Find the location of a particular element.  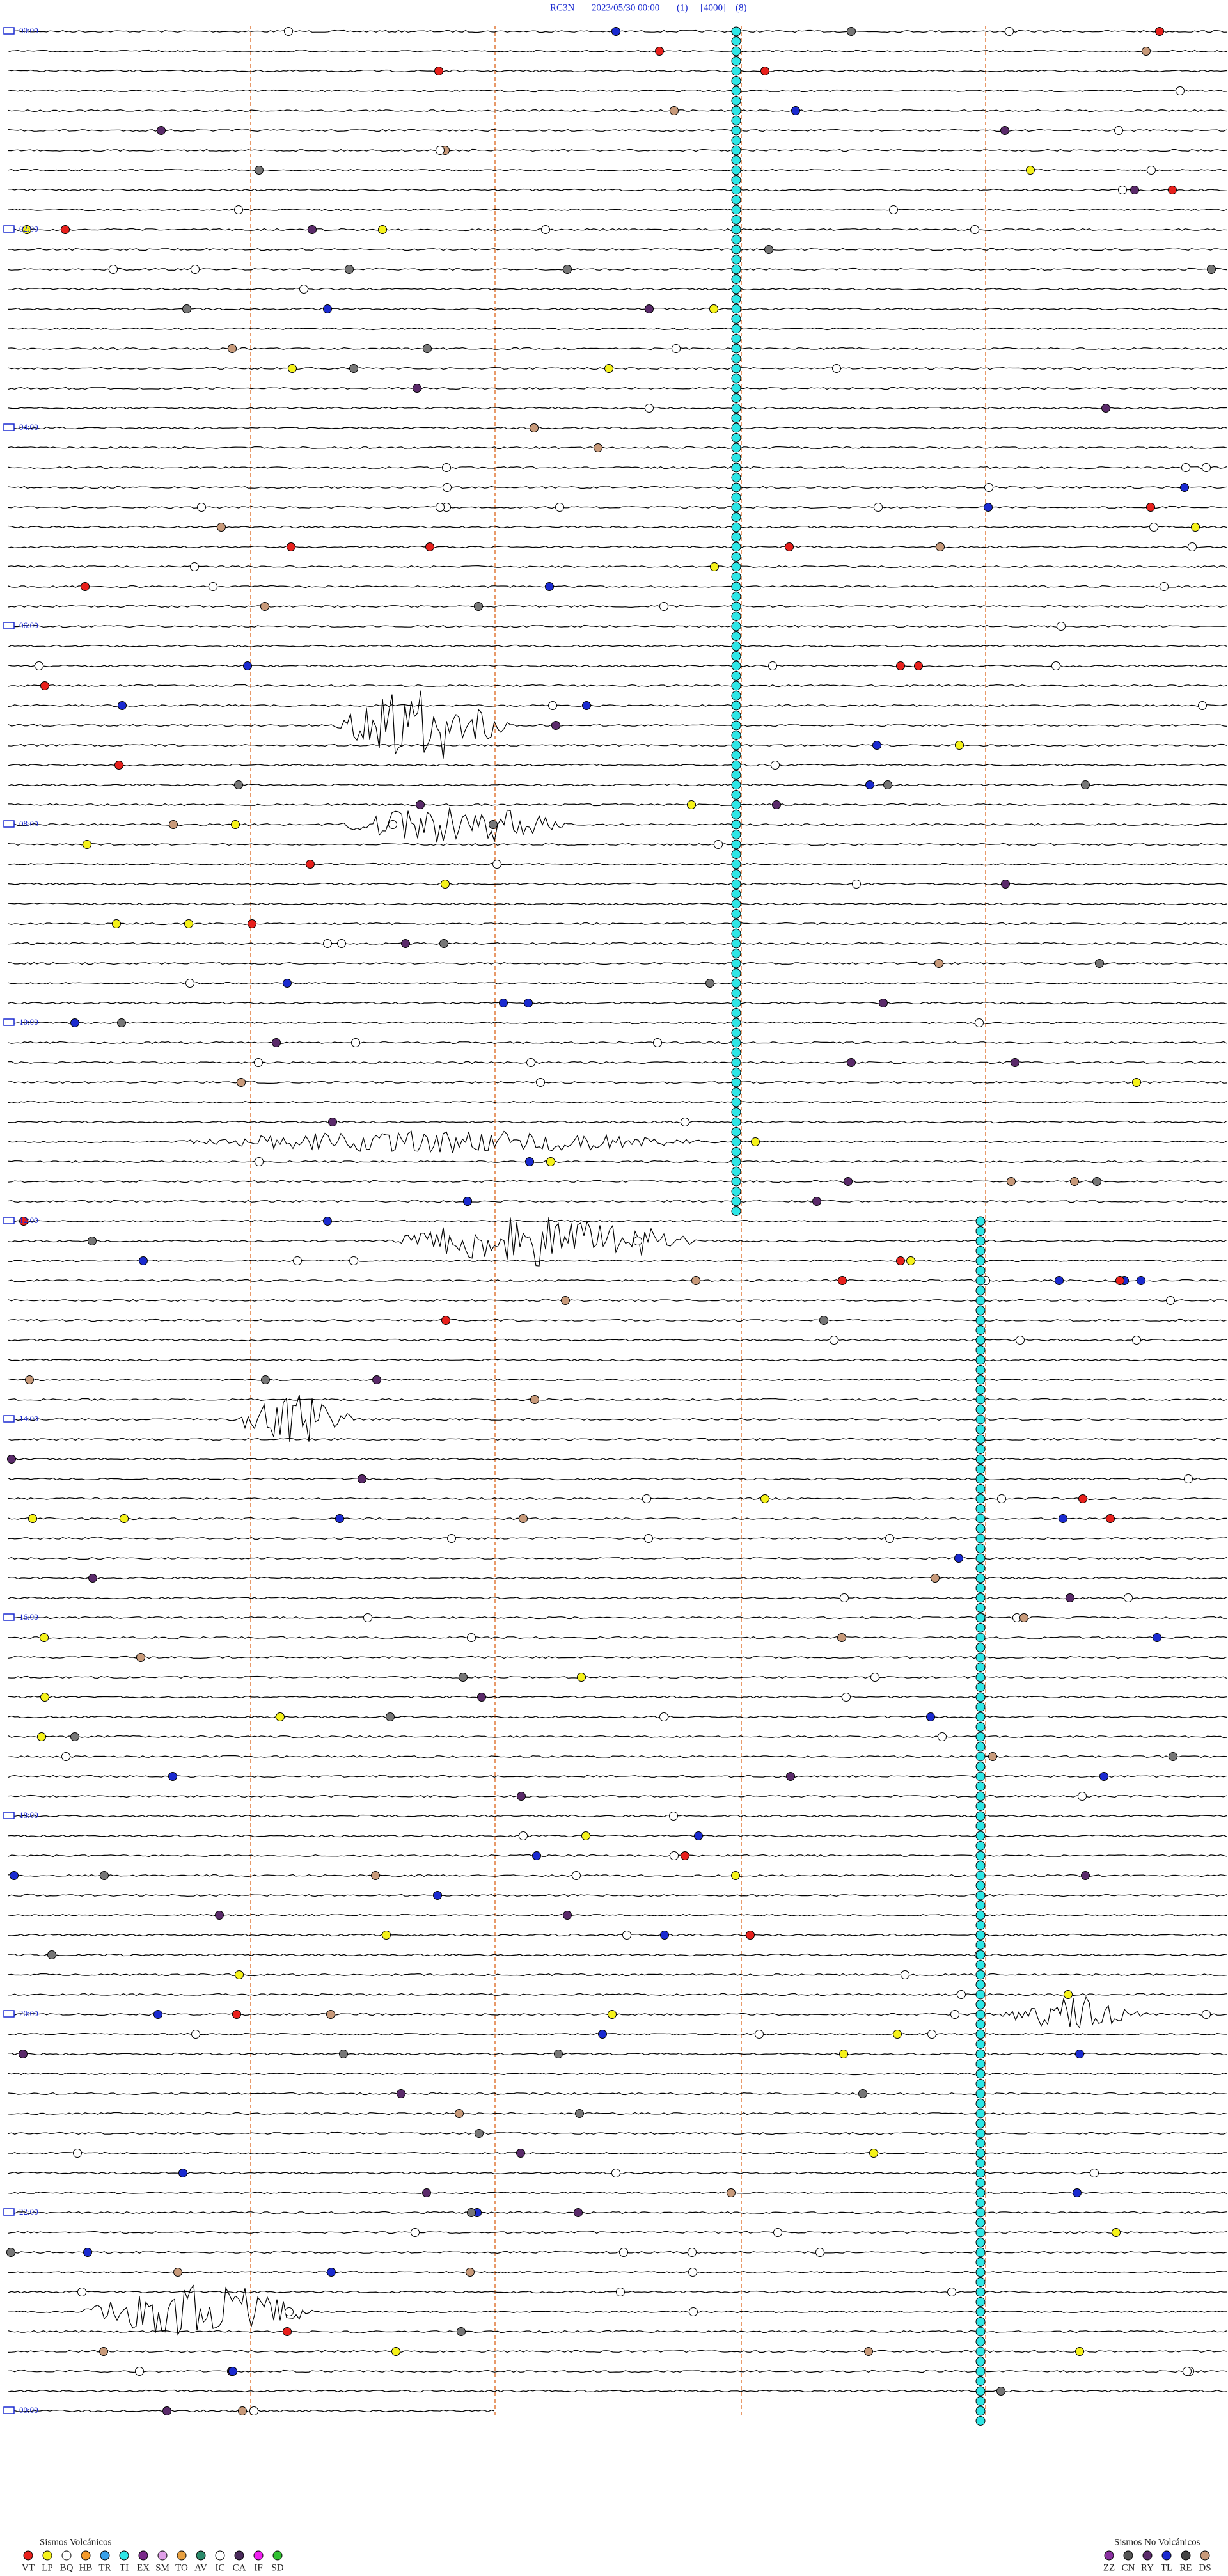

hour-label: 04:00 is located at coordinates (28, 427).